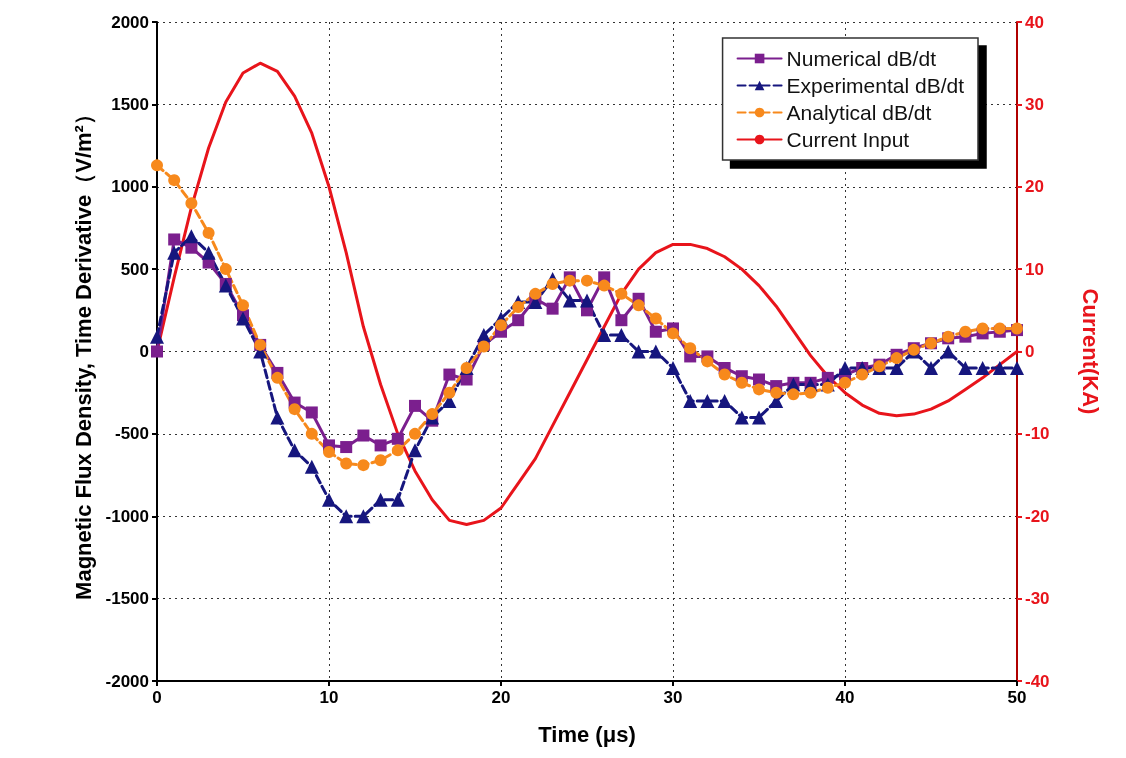  I want to click on y2-tick-label: -30, so click(1037, 599).